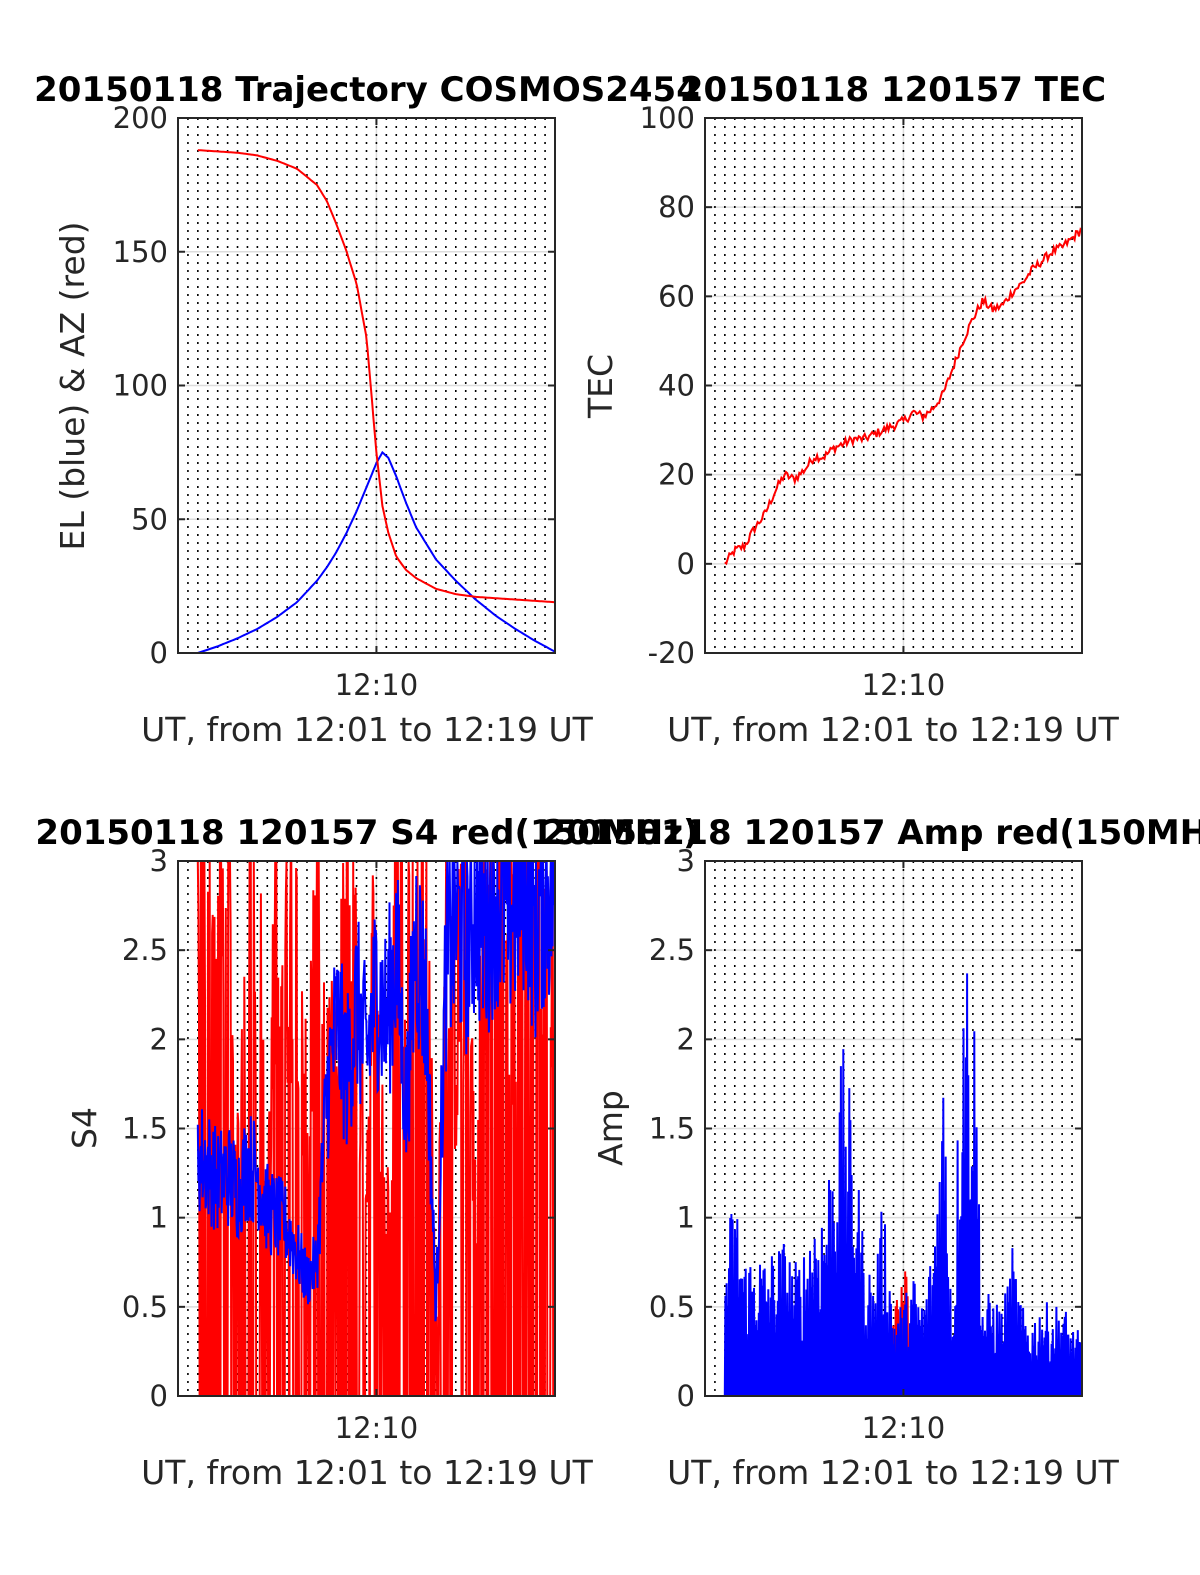 The width and height of the screenshot is (1200, 1575). What do you see at coordinates (686, 861) in the screenshot?
I see `amp-ytick-label-6: 3` at bounding box center [686, 861].